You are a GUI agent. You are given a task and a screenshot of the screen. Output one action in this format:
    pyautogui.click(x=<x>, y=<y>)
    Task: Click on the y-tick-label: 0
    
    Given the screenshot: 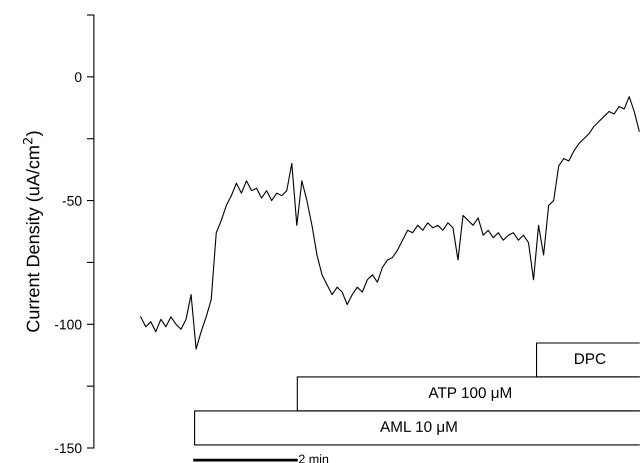 What is the action you would take?
    pyautogui.click(x=78, y=77)
    